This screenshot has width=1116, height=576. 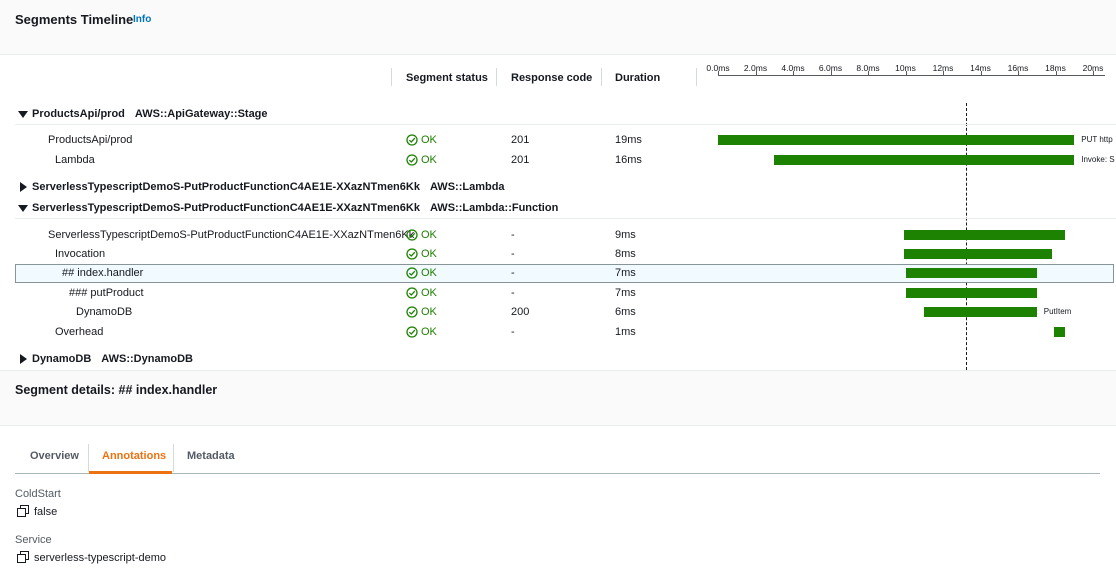 I want to click on duration: 8ms, so click(x=625, y=254).